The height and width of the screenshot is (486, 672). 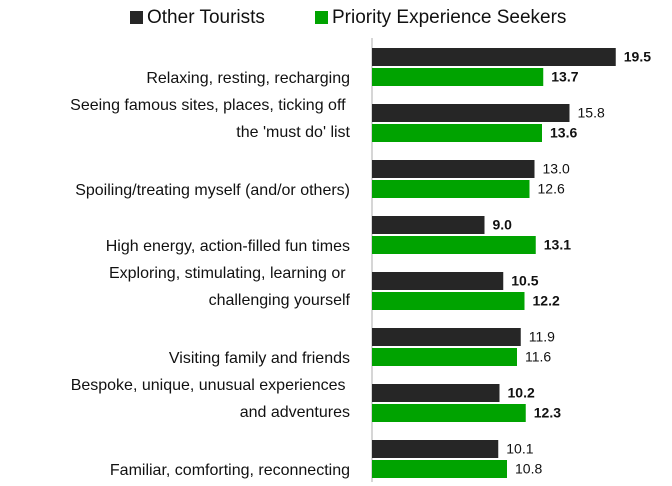 I want to click on value-label: 15.8, so click(x=591, y=113).